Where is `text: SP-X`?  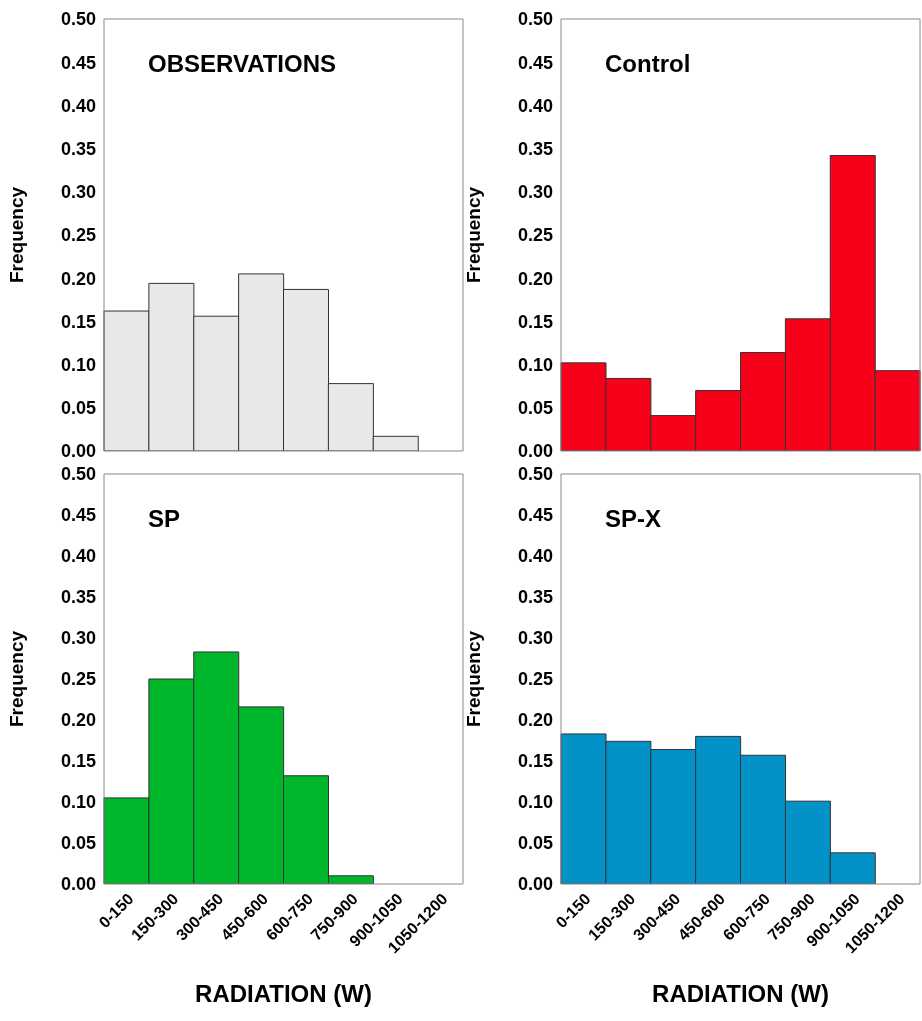 text: SP-X is located at coordinates (633, 519).